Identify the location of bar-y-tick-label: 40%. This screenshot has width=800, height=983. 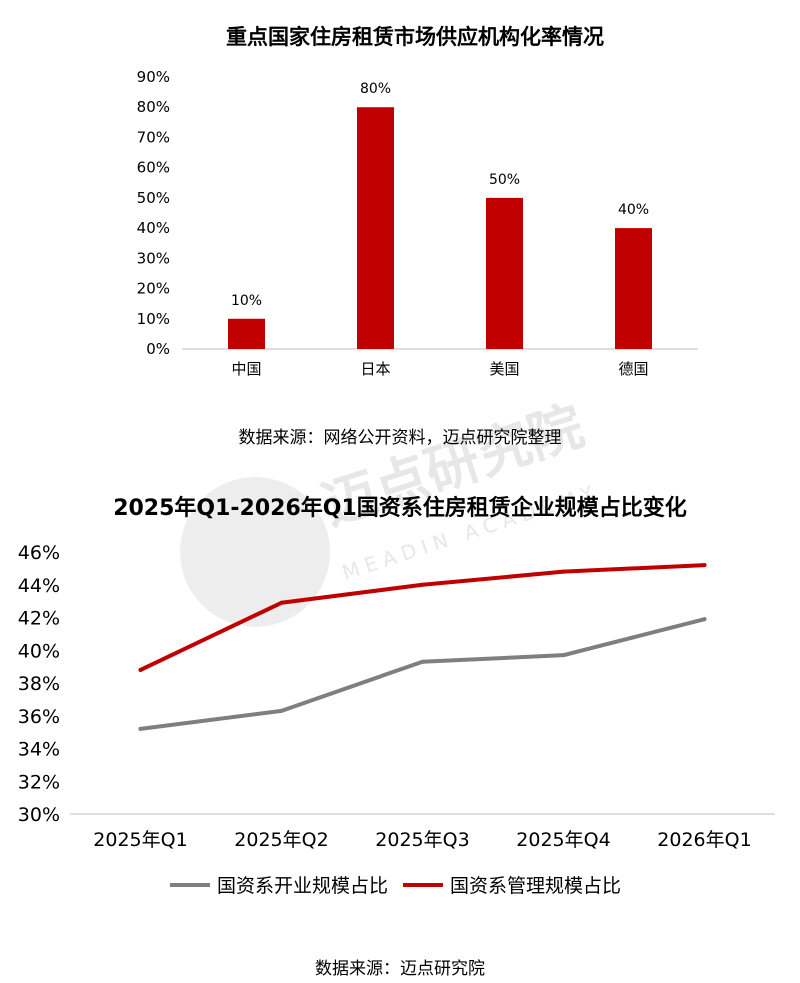
(153, 228).